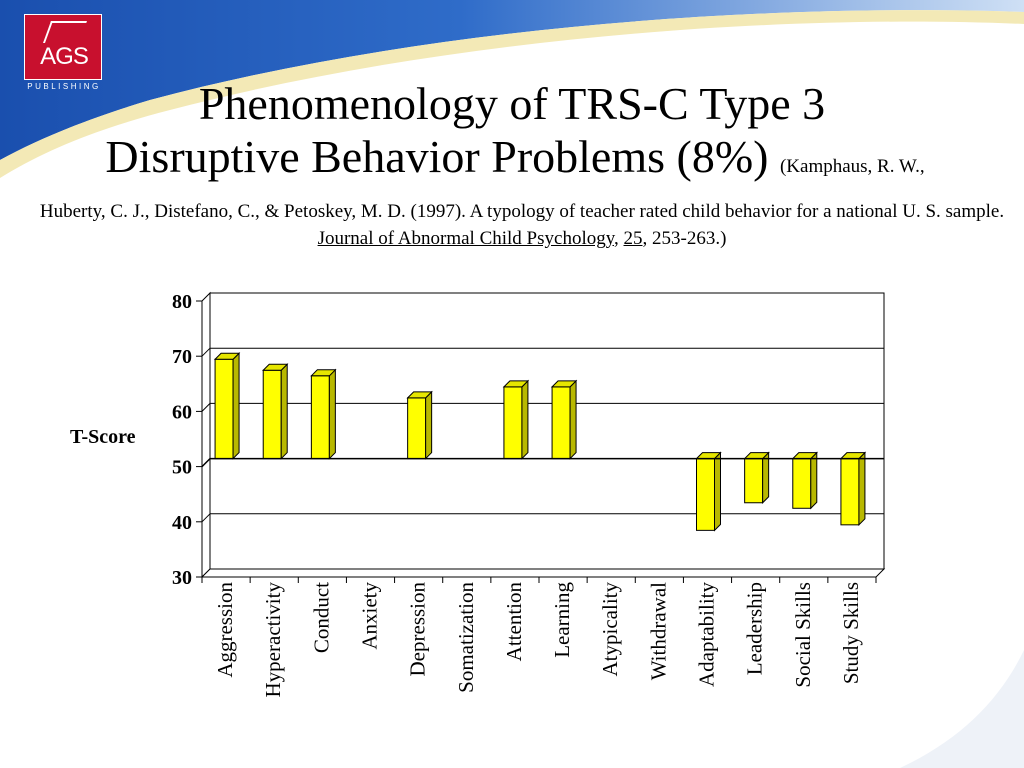  I want to click on corner-shade, so click(962, 709).